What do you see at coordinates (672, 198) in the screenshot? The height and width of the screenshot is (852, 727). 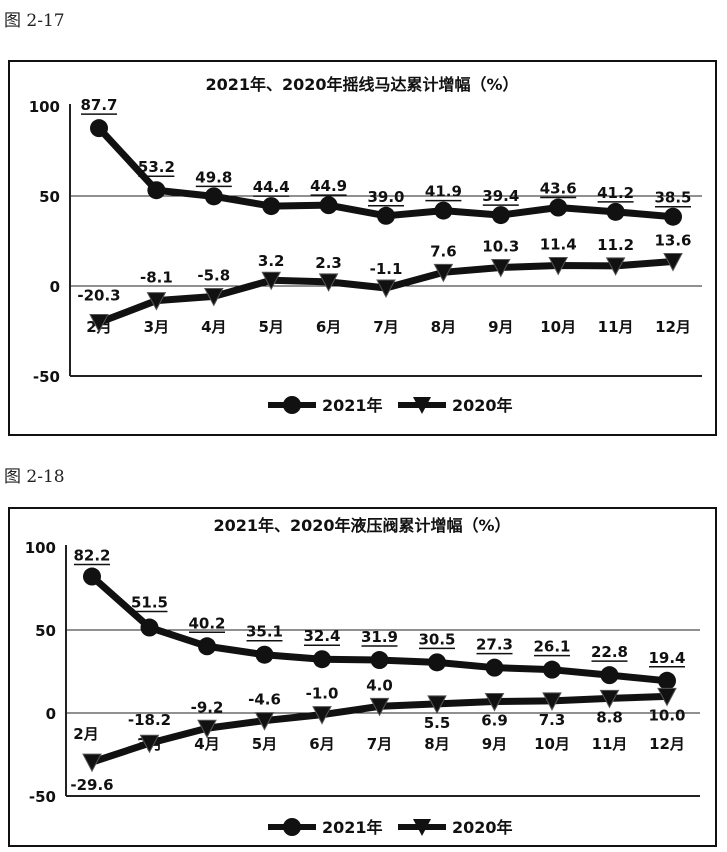 I see `data-label: 38.5` at bounding box center [672, 198].